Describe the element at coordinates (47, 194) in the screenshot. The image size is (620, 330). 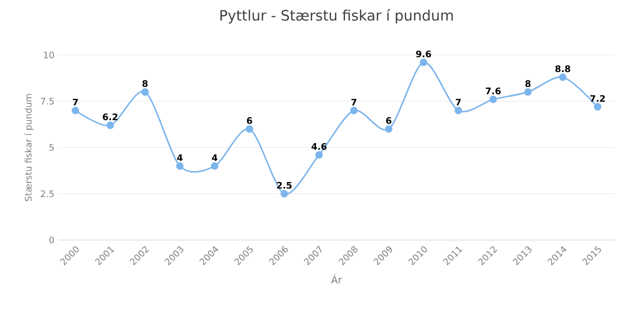
I see `y-tick-label: 2.5` at that location.